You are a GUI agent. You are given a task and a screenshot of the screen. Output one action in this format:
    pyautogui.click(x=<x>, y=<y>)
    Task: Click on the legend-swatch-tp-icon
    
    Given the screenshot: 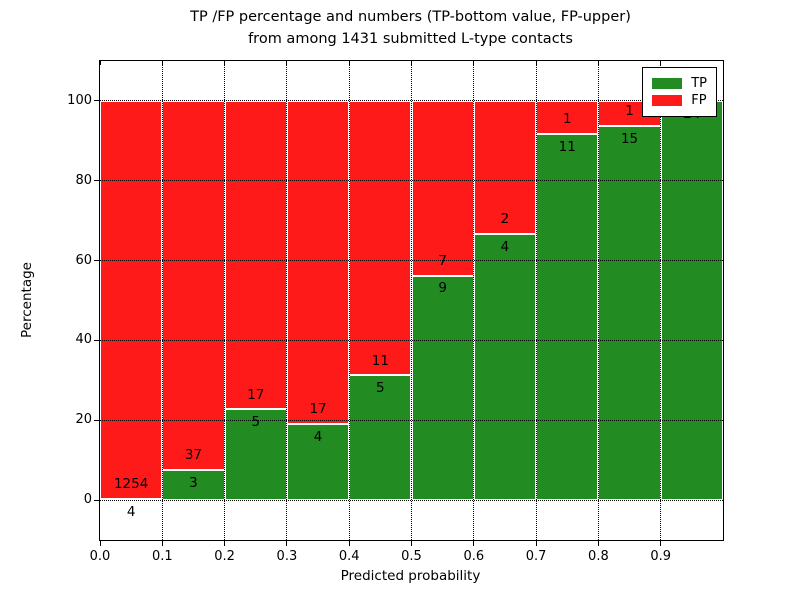 What is the action you would take?
    pyautogui.click(x=667, y=83)
    